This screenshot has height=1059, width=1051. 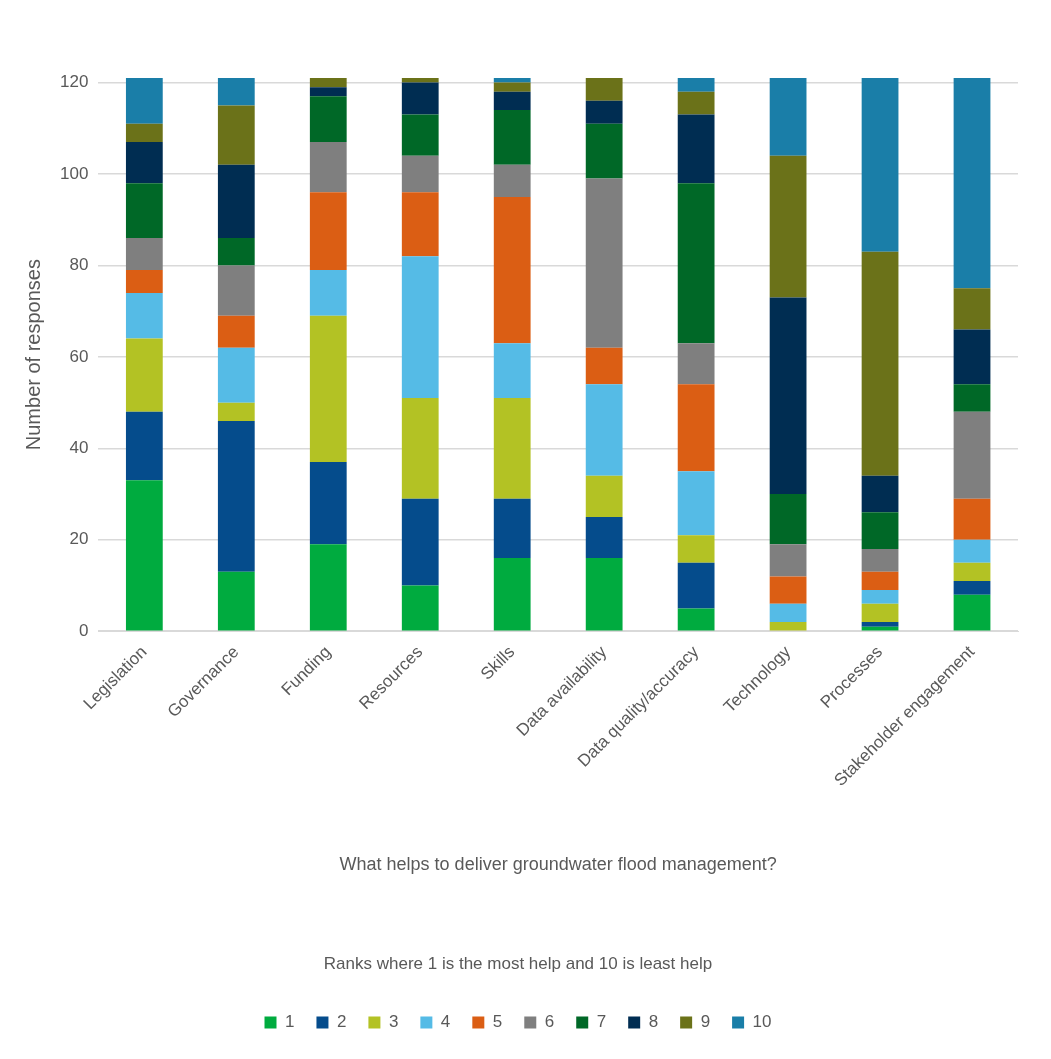 I want to click on y-axis-title: Number of responses, so click(x=32, y=355).